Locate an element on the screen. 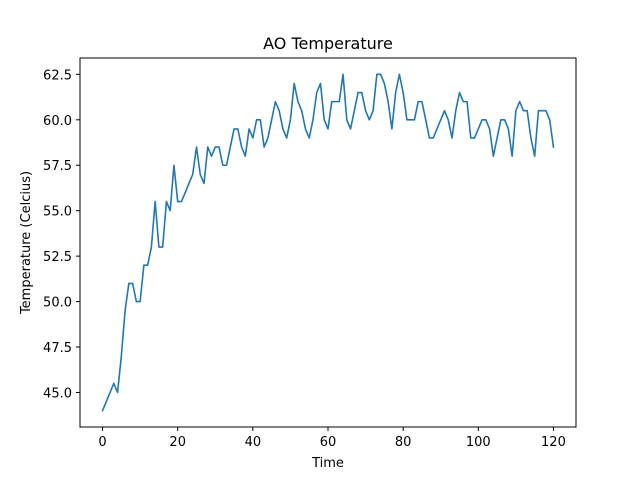  y-tick-label: 55.0 is located at coordinates (57, 212).